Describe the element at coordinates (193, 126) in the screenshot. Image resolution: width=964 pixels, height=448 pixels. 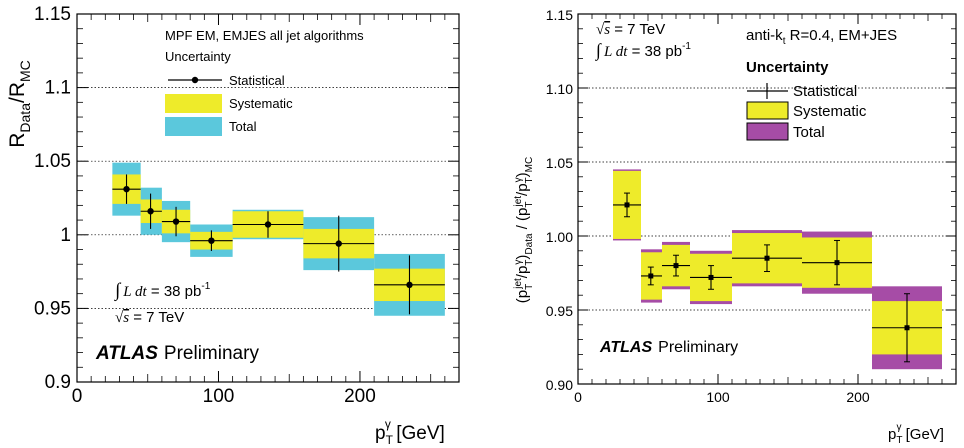
I see `left-legend-total-swatch` at that location.